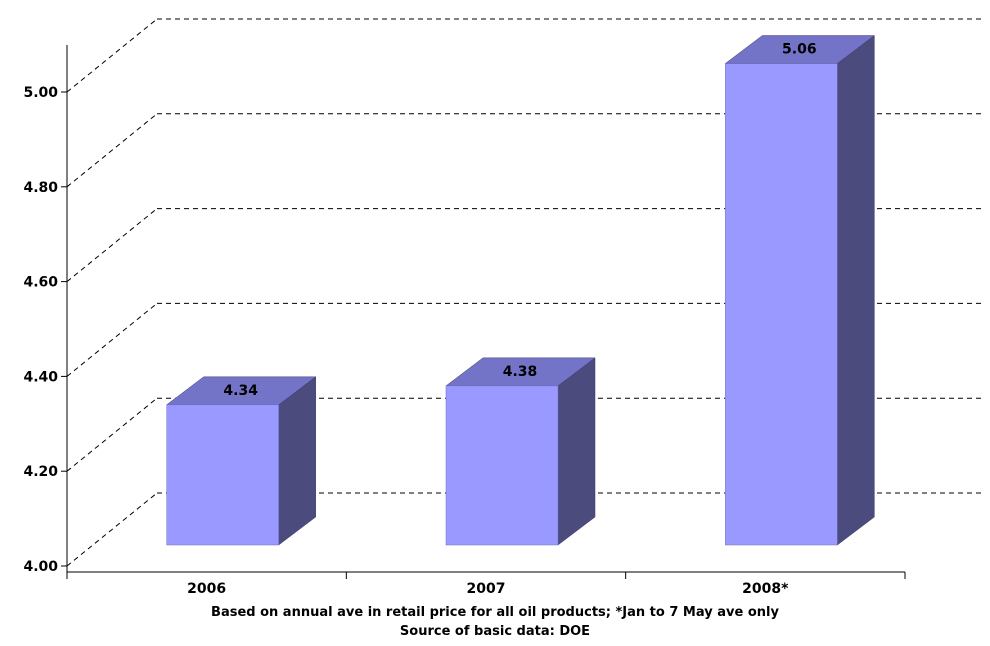 This screenshot has width=990, height=646. Describe the element at coordinates (40, 283) in the screenshot. I see `y-tick-label: 4.60` at that location.